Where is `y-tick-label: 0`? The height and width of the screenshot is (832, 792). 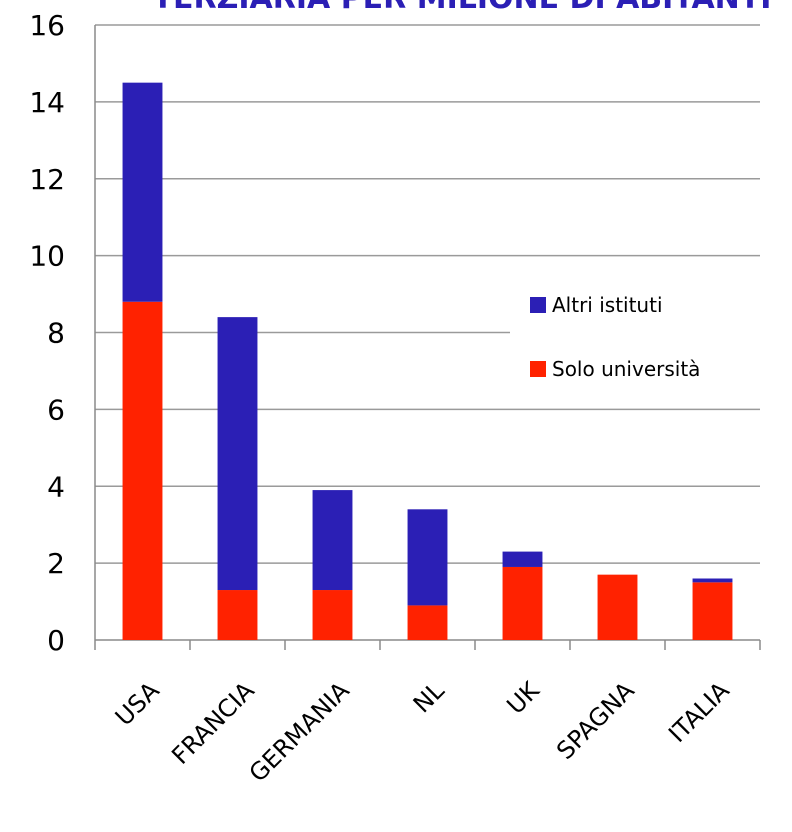
y-tick-label: 0 is located at coordinates (56, 640).